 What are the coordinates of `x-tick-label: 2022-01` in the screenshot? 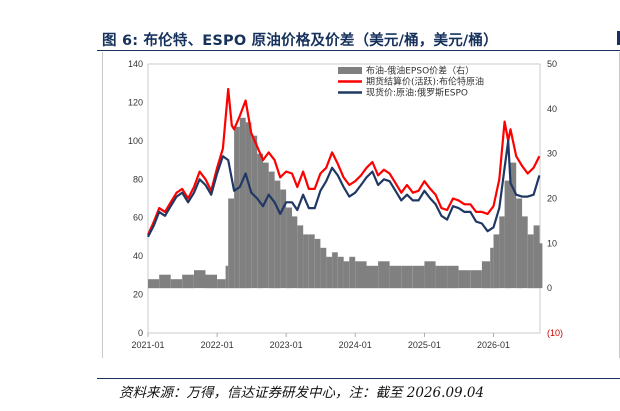 It's located at (217, 345).